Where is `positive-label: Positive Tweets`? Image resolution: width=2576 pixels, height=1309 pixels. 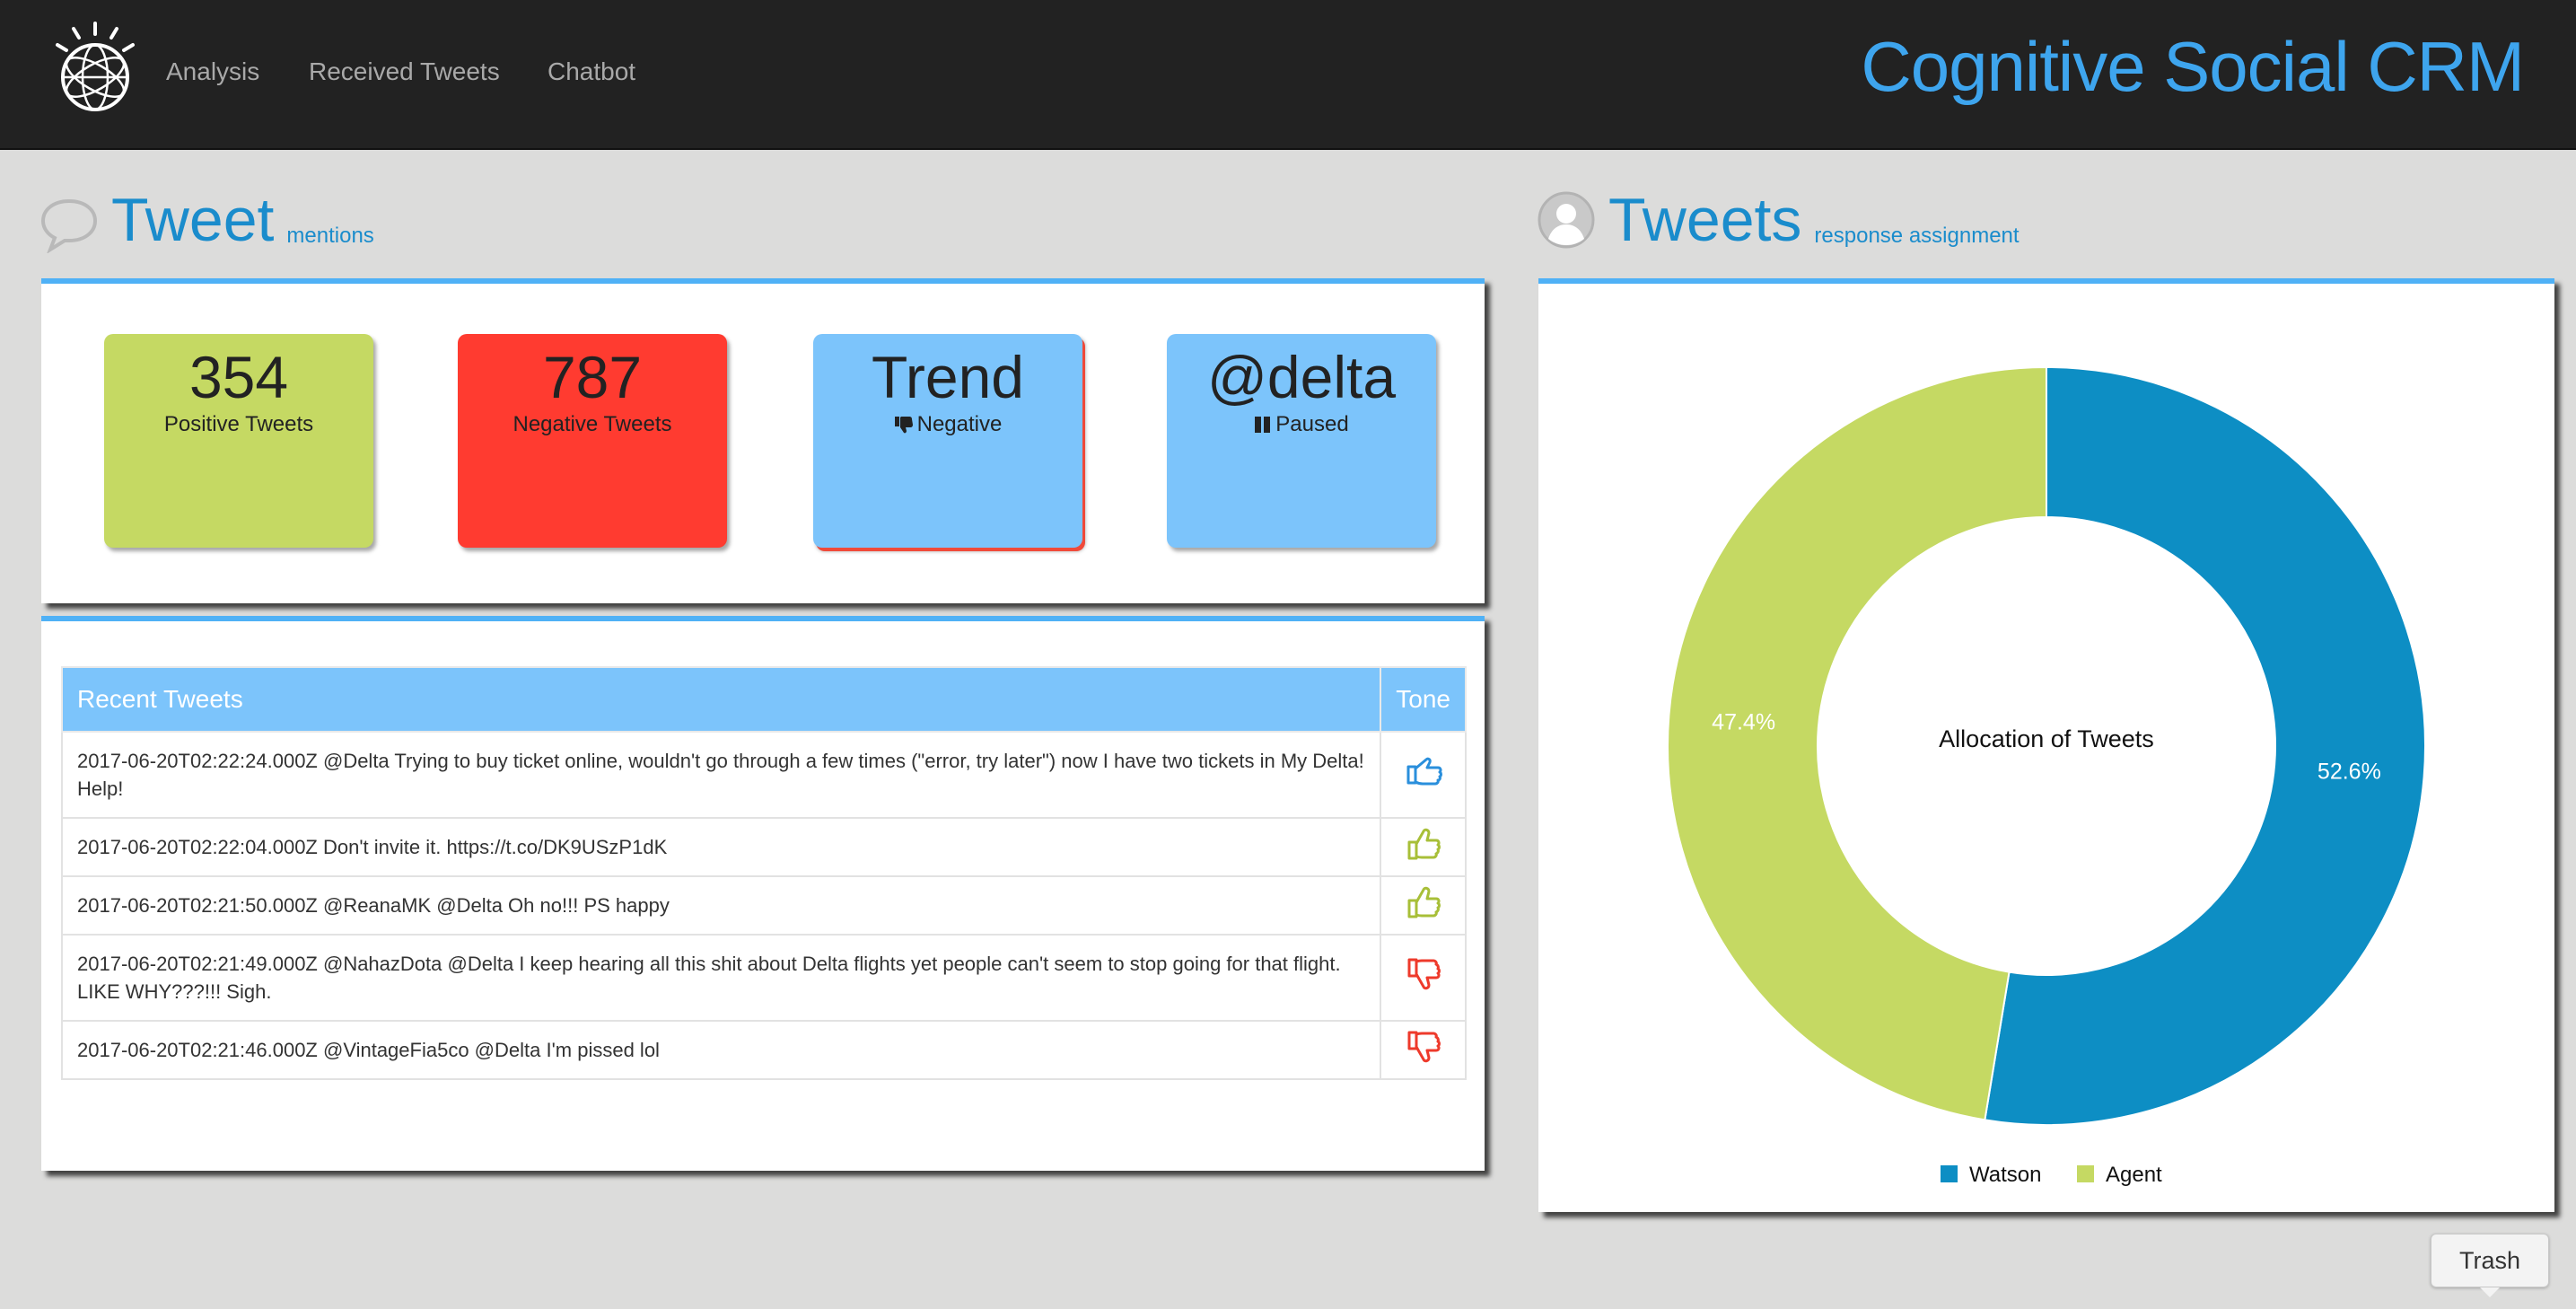 positive-label: Positive Tweets is located at coordinates (239, 424).